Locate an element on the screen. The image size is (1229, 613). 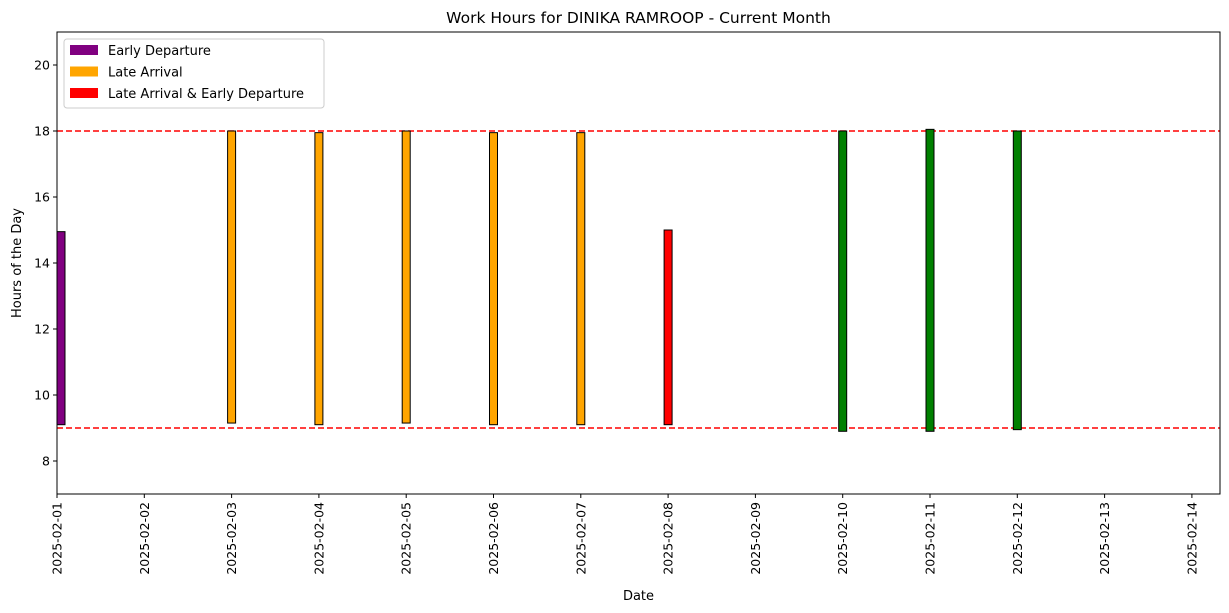
x-tick-label: 2025-02-05 is located at coordinates (406, 538).